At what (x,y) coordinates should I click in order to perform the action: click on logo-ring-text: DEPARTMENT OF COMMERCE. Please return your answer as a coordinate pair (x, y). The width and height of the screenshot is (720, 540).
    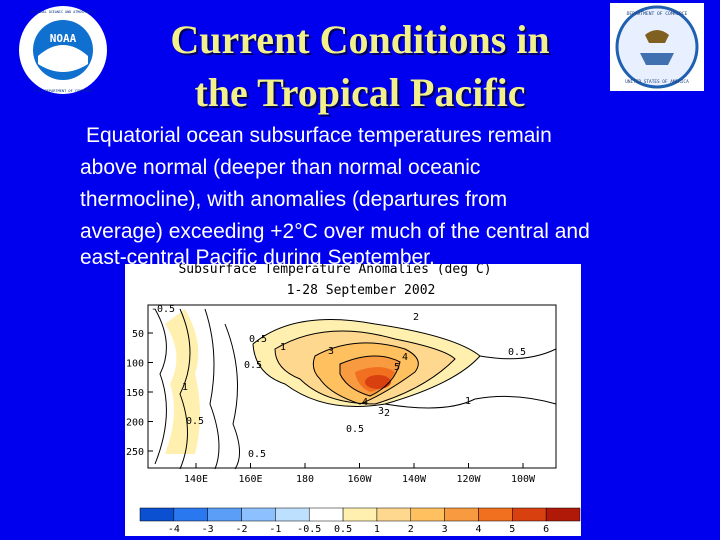
    Looking at the image, I should click on (657, 14).